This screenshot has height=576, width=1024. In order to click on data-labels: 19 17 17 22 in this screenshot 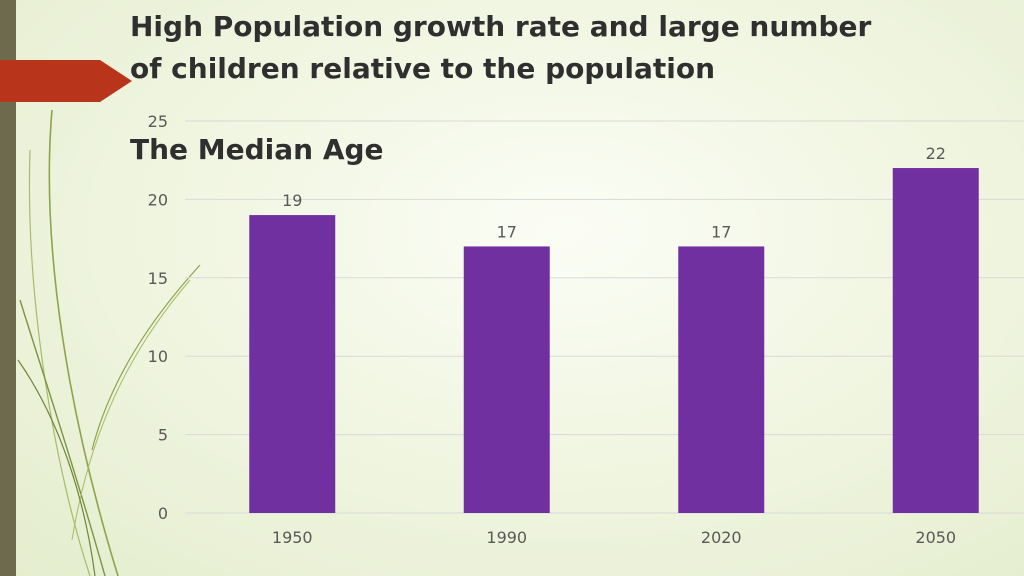, I will do `click(614, 192)`.